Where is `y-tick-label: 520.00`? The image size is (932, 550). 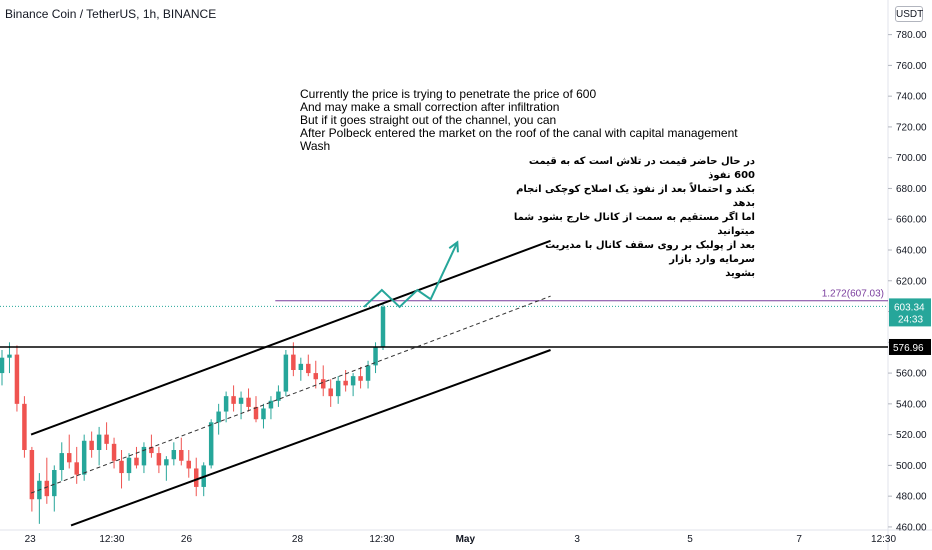
y-tick-label: 520.00 is located at coordinates (911, 435).